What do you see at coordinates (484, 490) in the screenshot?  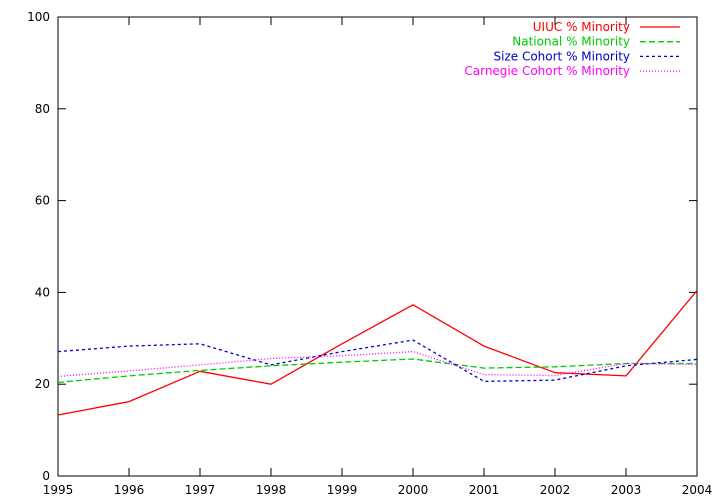 I see `x-tick-label: 2001` at bounding box center [484, 490].